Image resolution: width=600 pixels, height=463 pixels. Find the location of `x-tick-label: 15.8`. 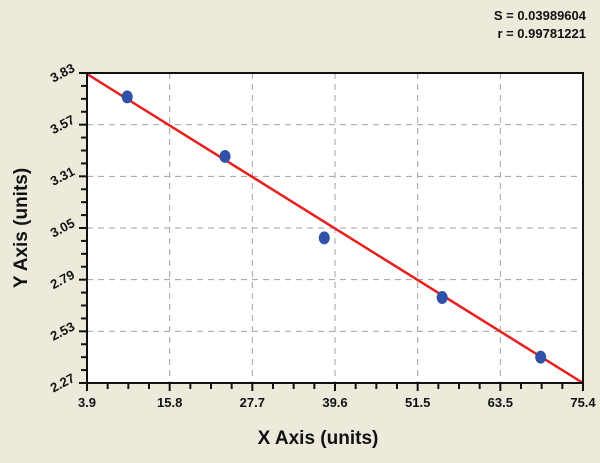

x-tick-label: 15.8 is located at coordinates (169, 402).